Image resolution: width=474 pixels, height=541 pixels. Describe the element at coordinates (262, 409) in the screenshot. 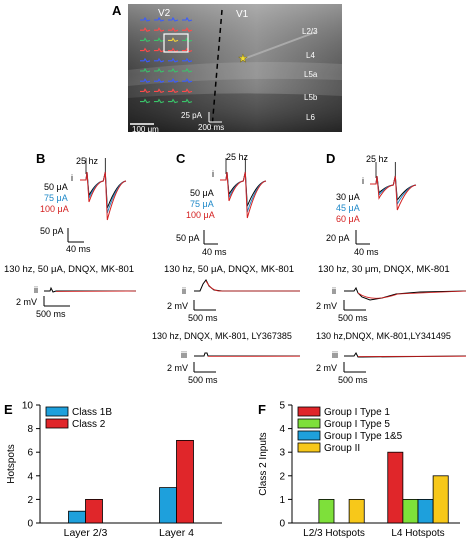

I see `panel-f-letter: F` at that location.